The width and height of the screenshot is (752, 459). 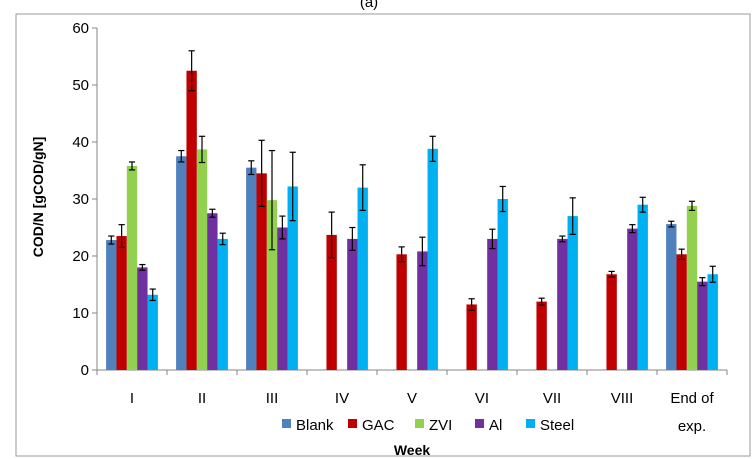 What do you see at coordinates (428, 425) in the screenshot?
I see `legend: Blank GAC ZVI Al Steel` at bounding box center [428, 425].